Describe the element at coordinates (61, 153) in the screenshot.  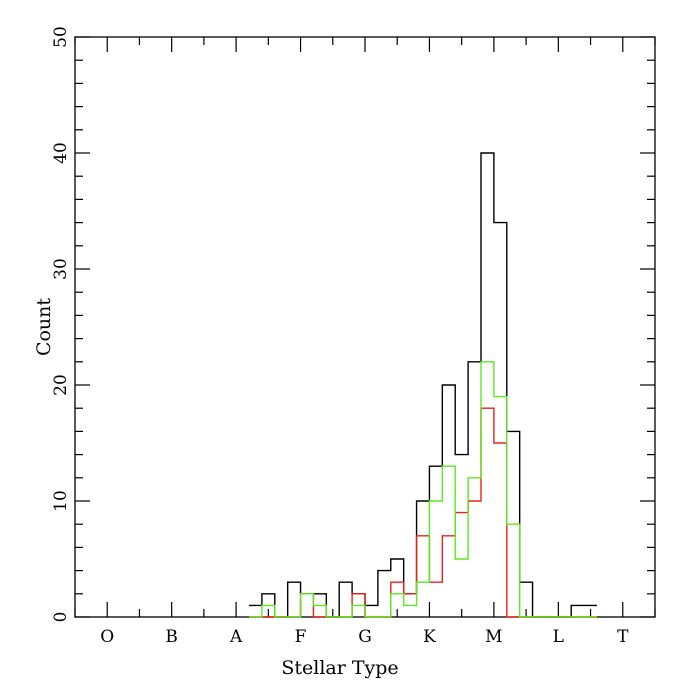
I see `y-tick-label: 40` at that location.